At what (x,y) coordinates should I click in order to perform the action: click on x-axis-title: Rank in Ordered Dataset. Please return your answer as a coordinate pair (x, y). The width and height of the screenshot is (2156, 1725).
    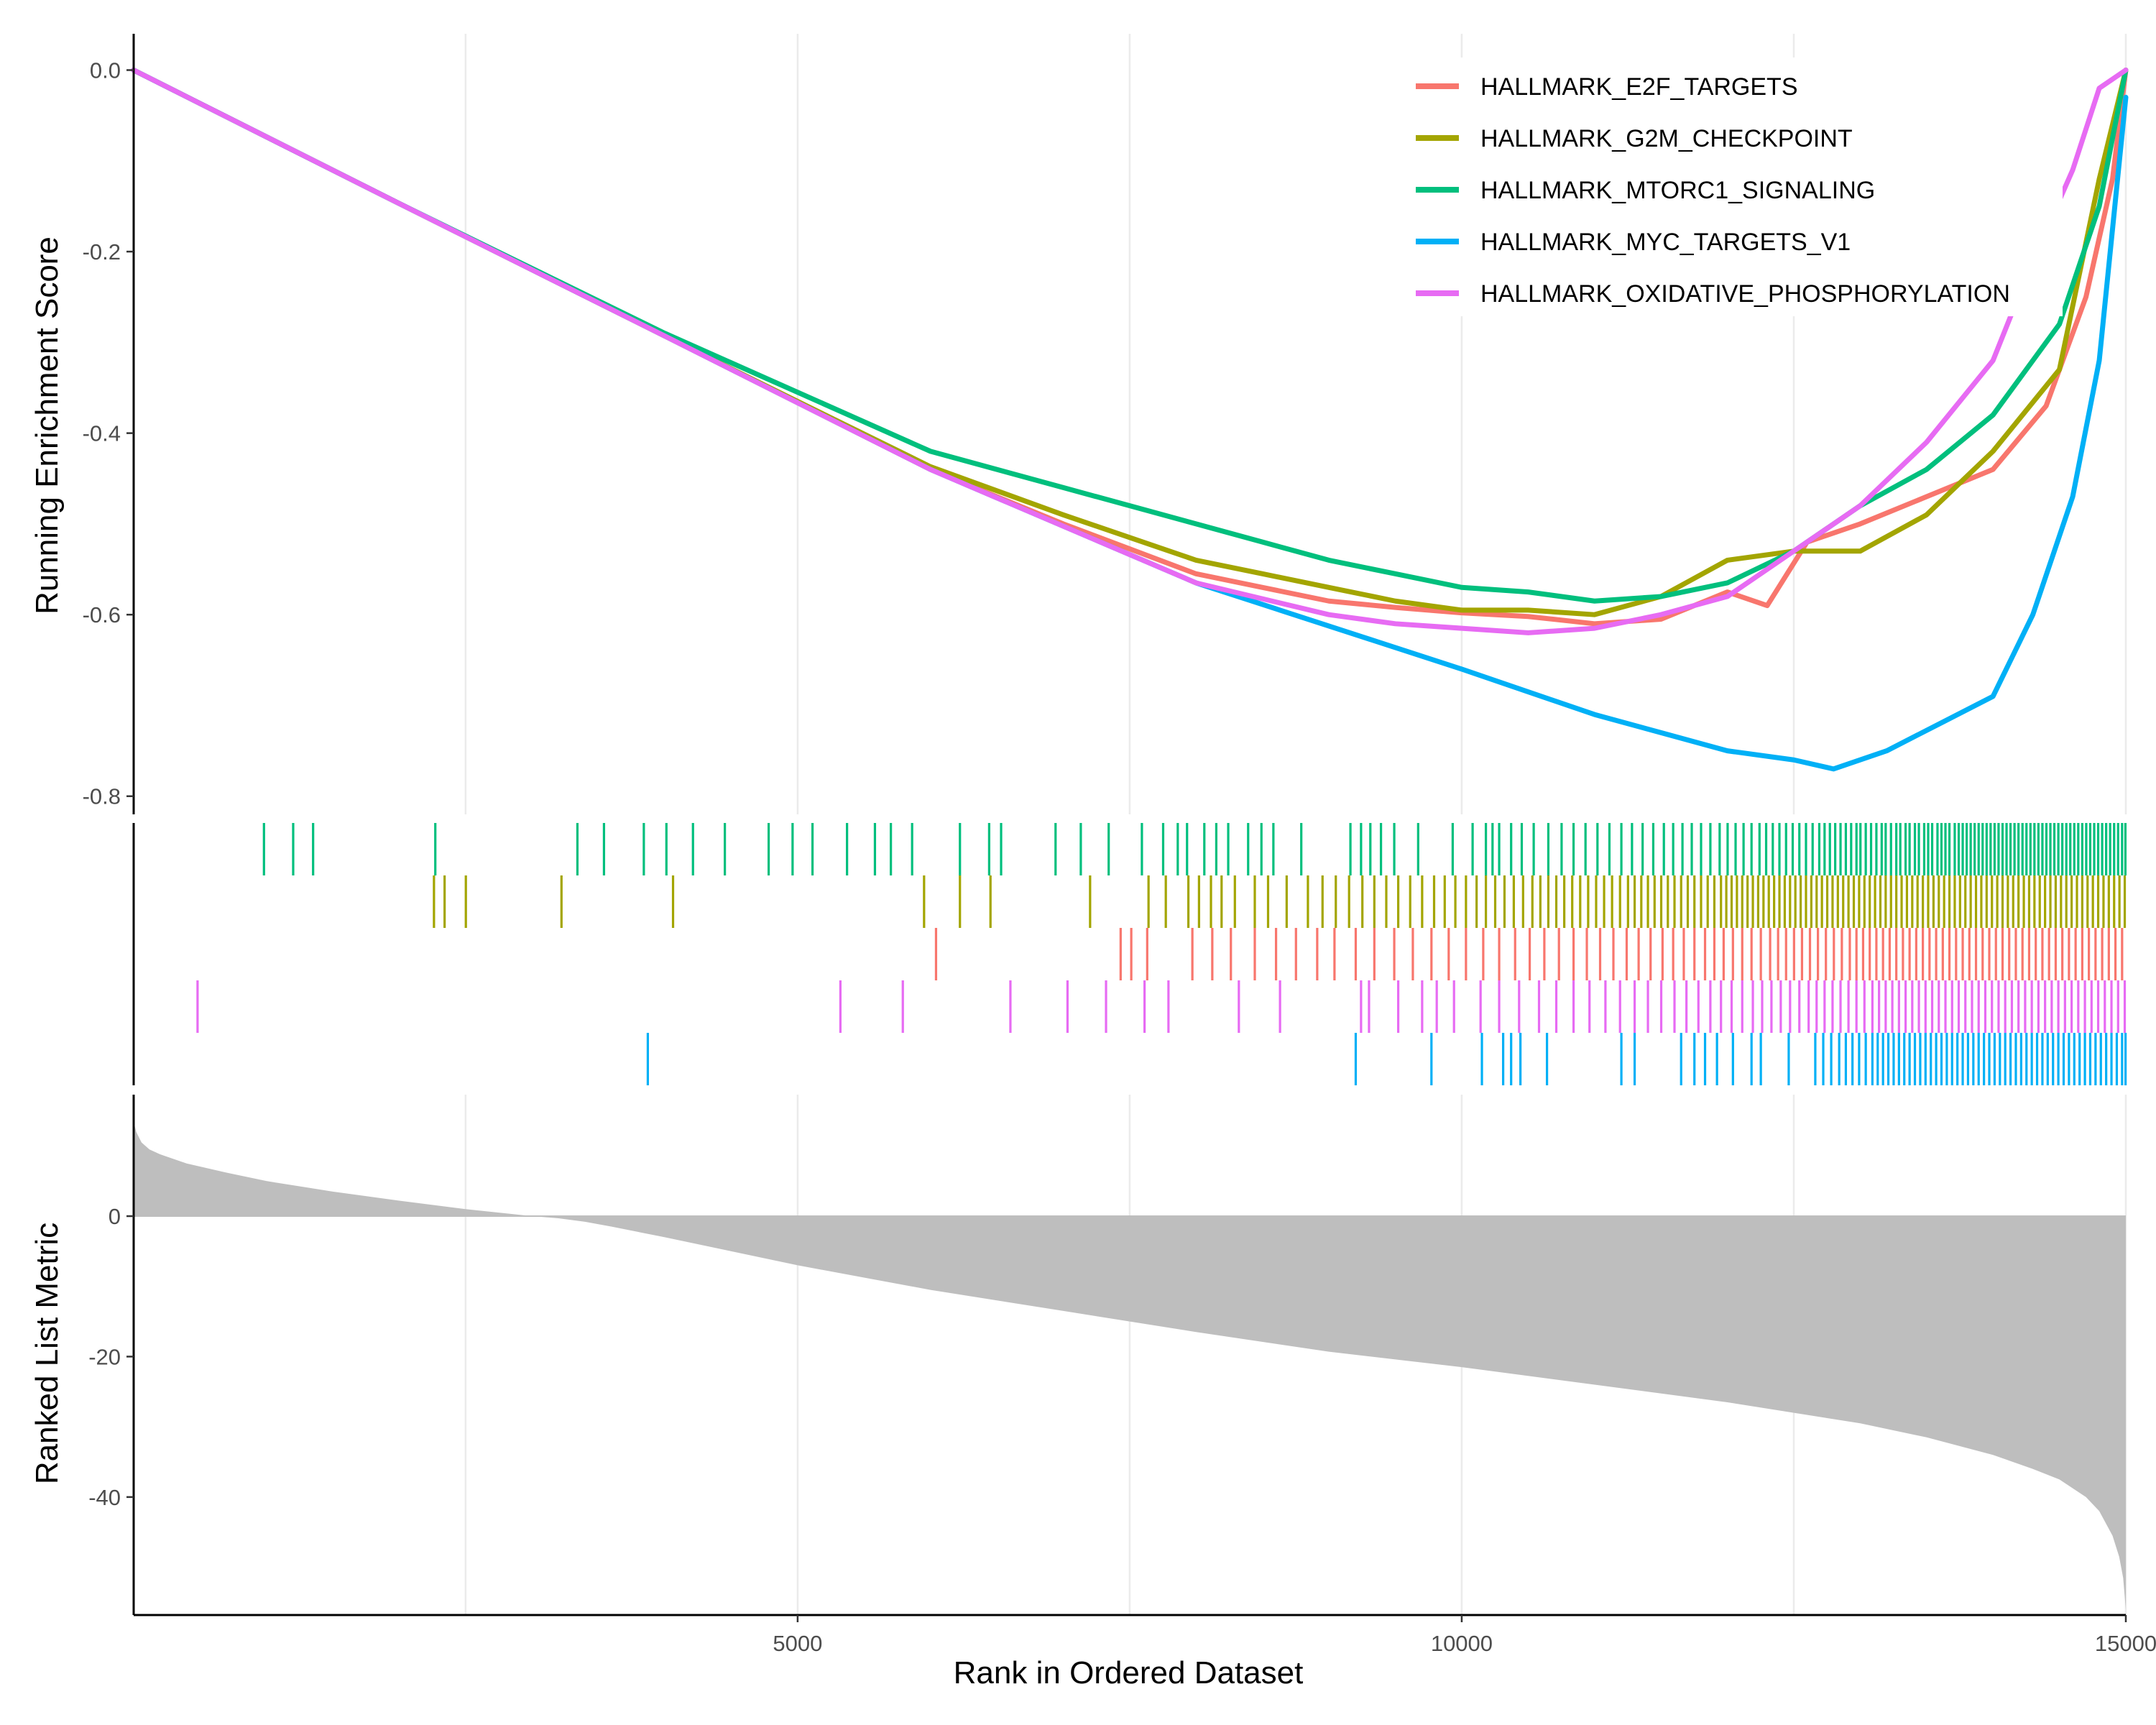
    Looking at the image, I should click on (1129, 1672).